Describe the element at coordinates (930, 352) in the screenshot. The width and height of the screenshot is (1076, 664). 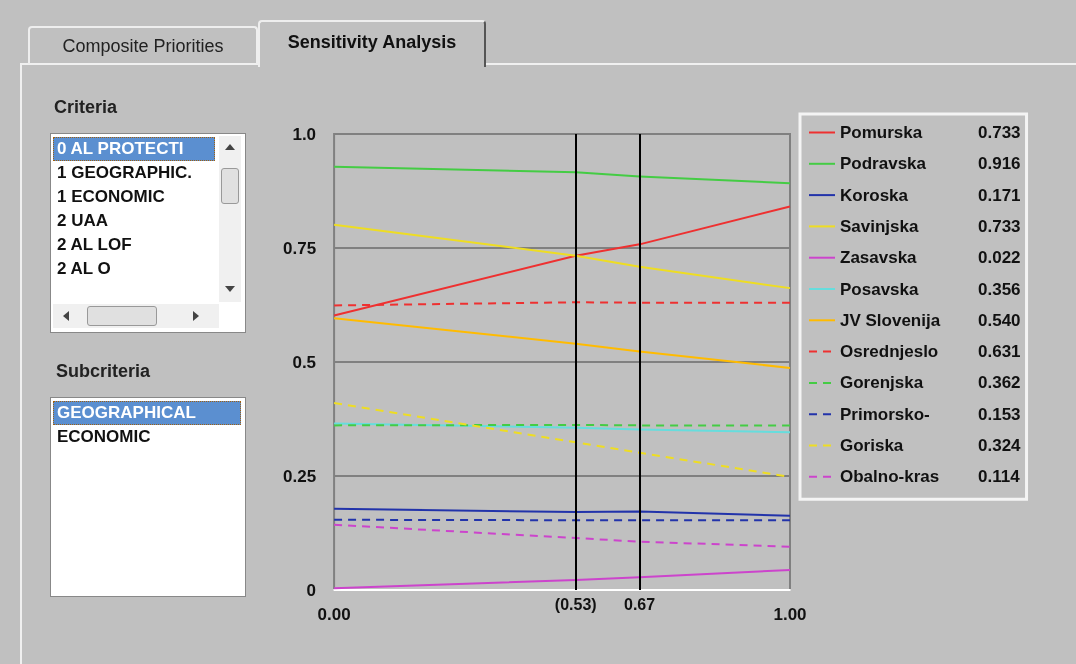
I see `text: Osrednjeslo 0.631` at that location.